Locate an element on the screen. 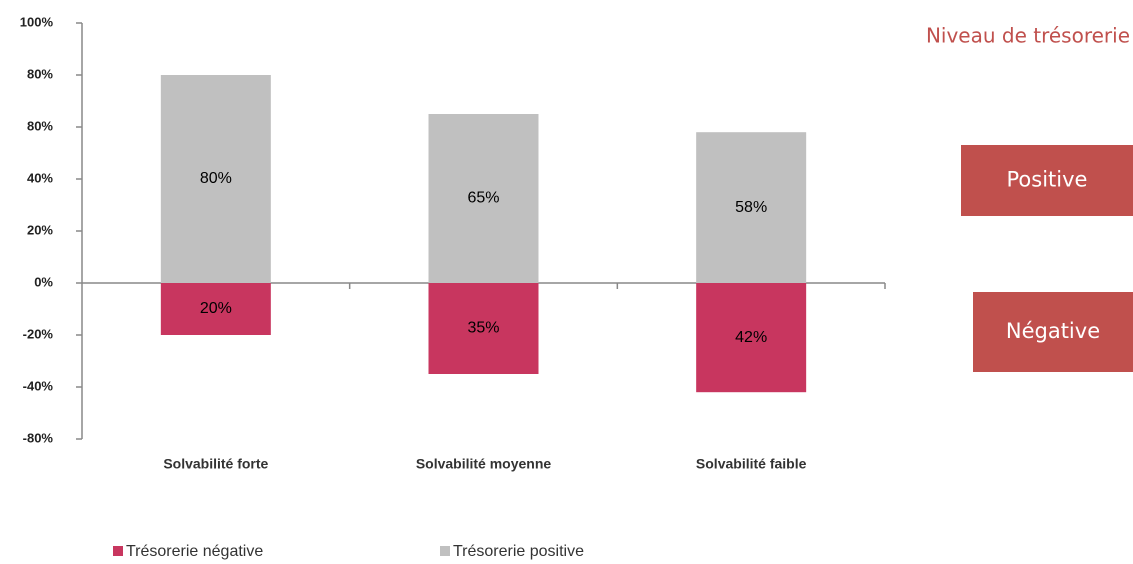 This screenshot has height=564, width=1133. side-title: Niveau de trésorerie is located at coordinates (1028, 36).